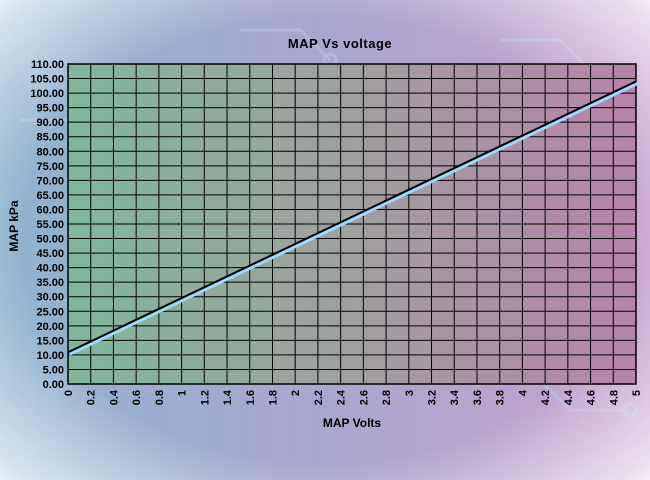 The width and height of the screenshot is (650, 480). Describe the element at coordinates (410, 393) in the screenshot. I see `x-tick-label: 3` at that location.